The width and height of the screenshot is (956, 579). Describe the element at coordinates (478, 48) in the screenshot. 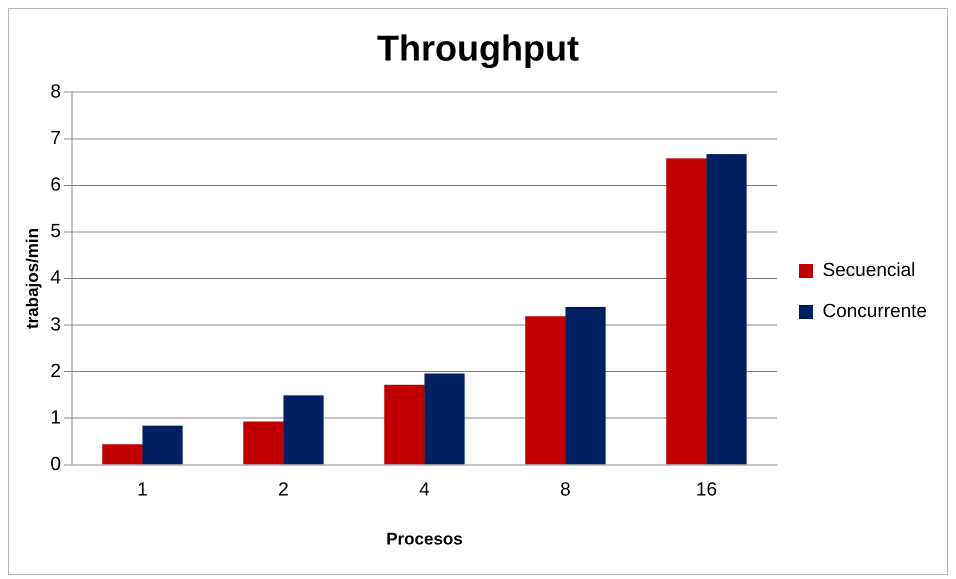

I see `chart-title: Throughput` at that location.